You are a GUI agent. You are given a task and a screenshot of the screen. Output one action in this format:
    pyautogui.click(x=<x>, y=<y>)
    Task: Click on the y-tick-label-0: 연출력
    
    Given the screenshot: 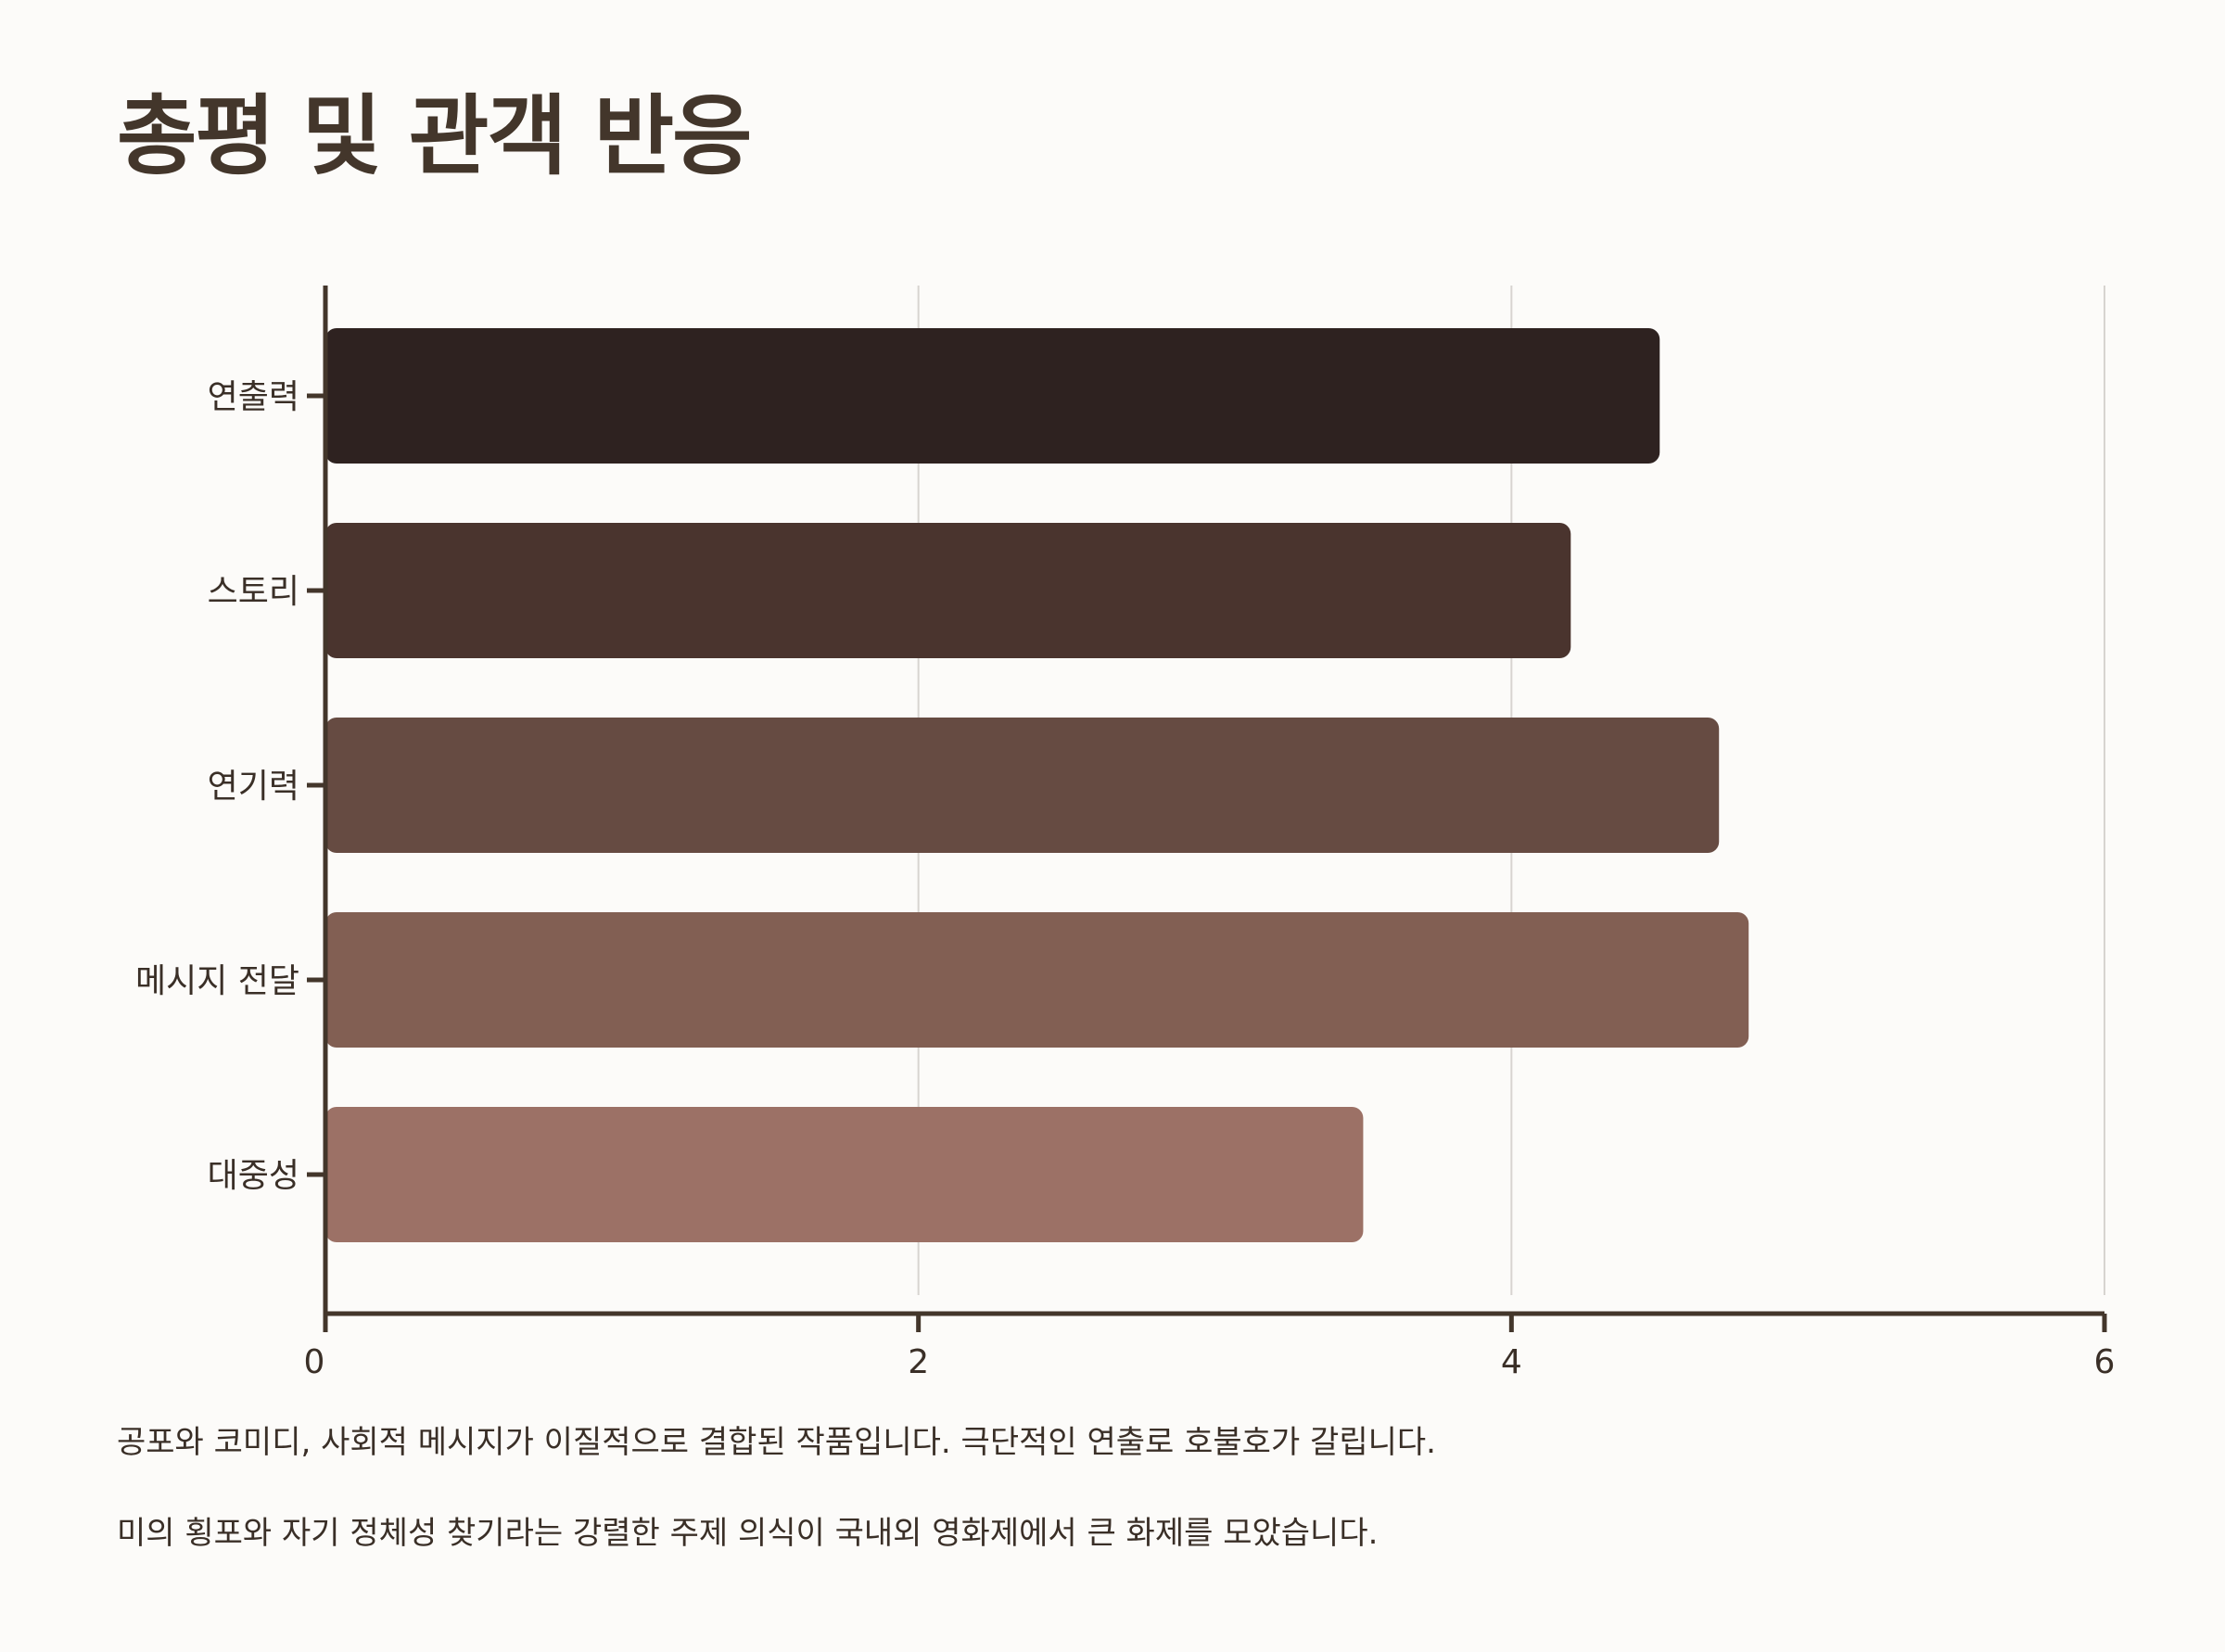 What is the action you would take?
    pyautogui.click(x=253, y=397)
    